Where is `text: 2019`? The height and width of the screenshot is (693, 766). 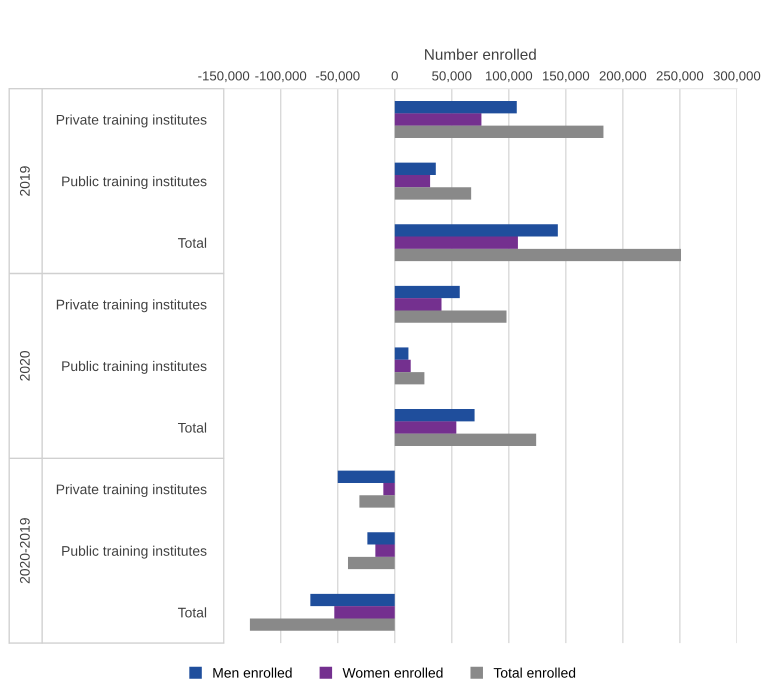
text: 2019 is located at coordinates (25, 181).